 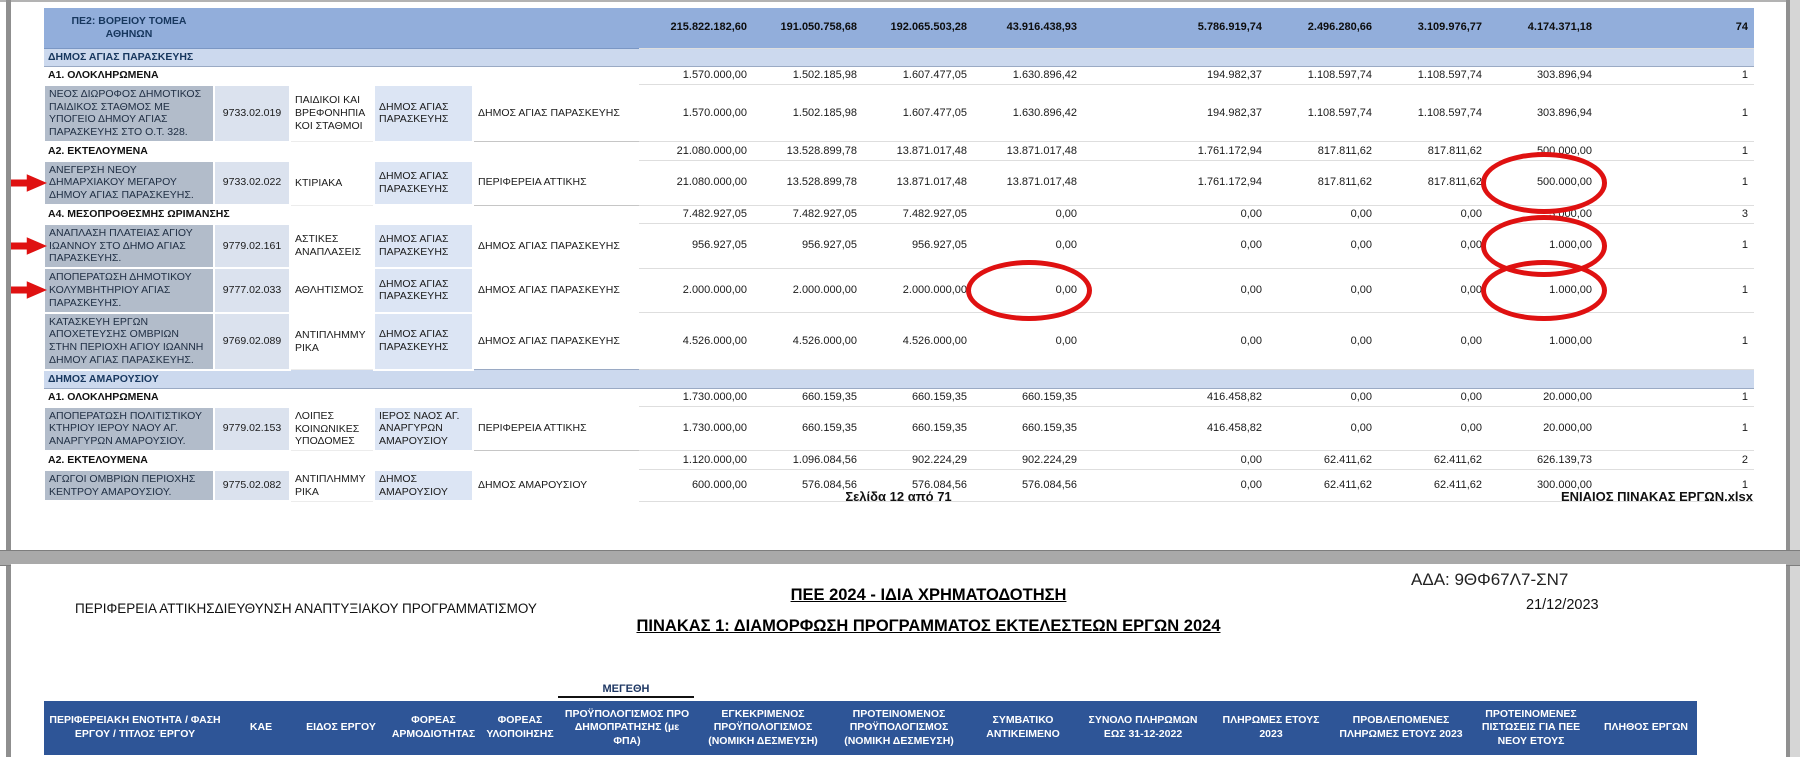 What do you see at coordinates (809, 28) in the screenshot?
I see `region-total-approved-budget: 191.050.758,68` at bounding box center [809, 28].